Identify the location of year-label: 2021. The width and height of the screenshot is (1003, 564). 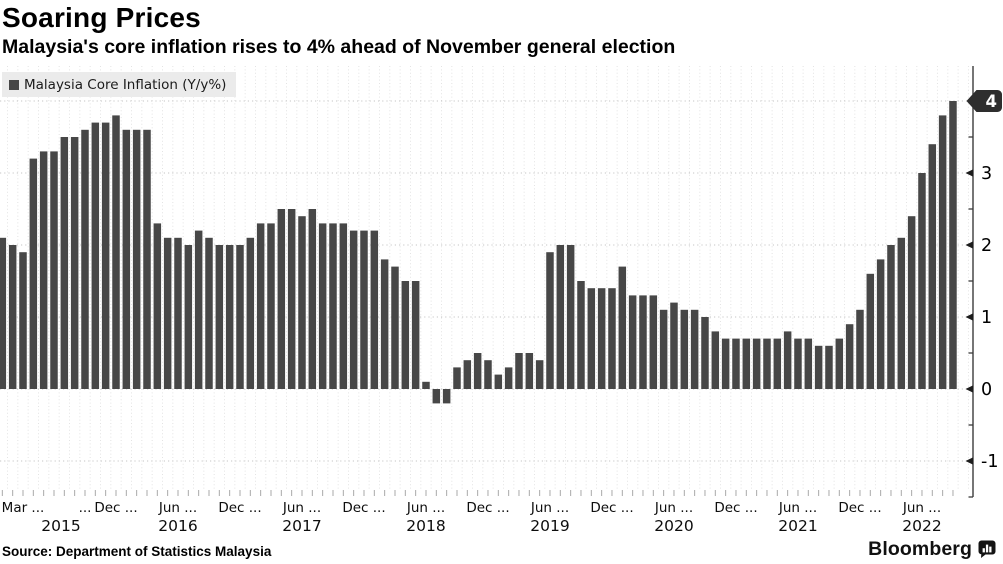
(797, 526).